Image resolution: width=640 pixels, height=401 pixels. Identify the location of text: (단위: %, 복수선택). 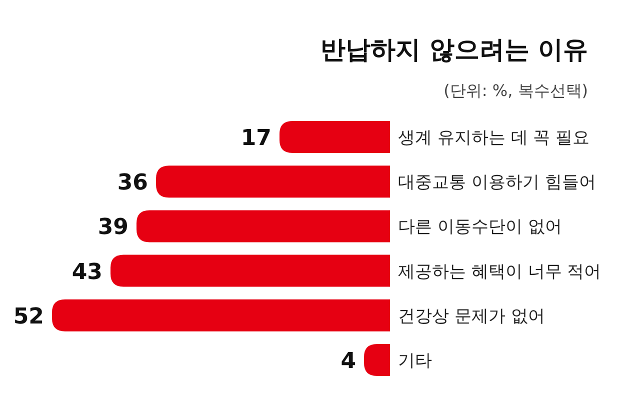
(516, 90).